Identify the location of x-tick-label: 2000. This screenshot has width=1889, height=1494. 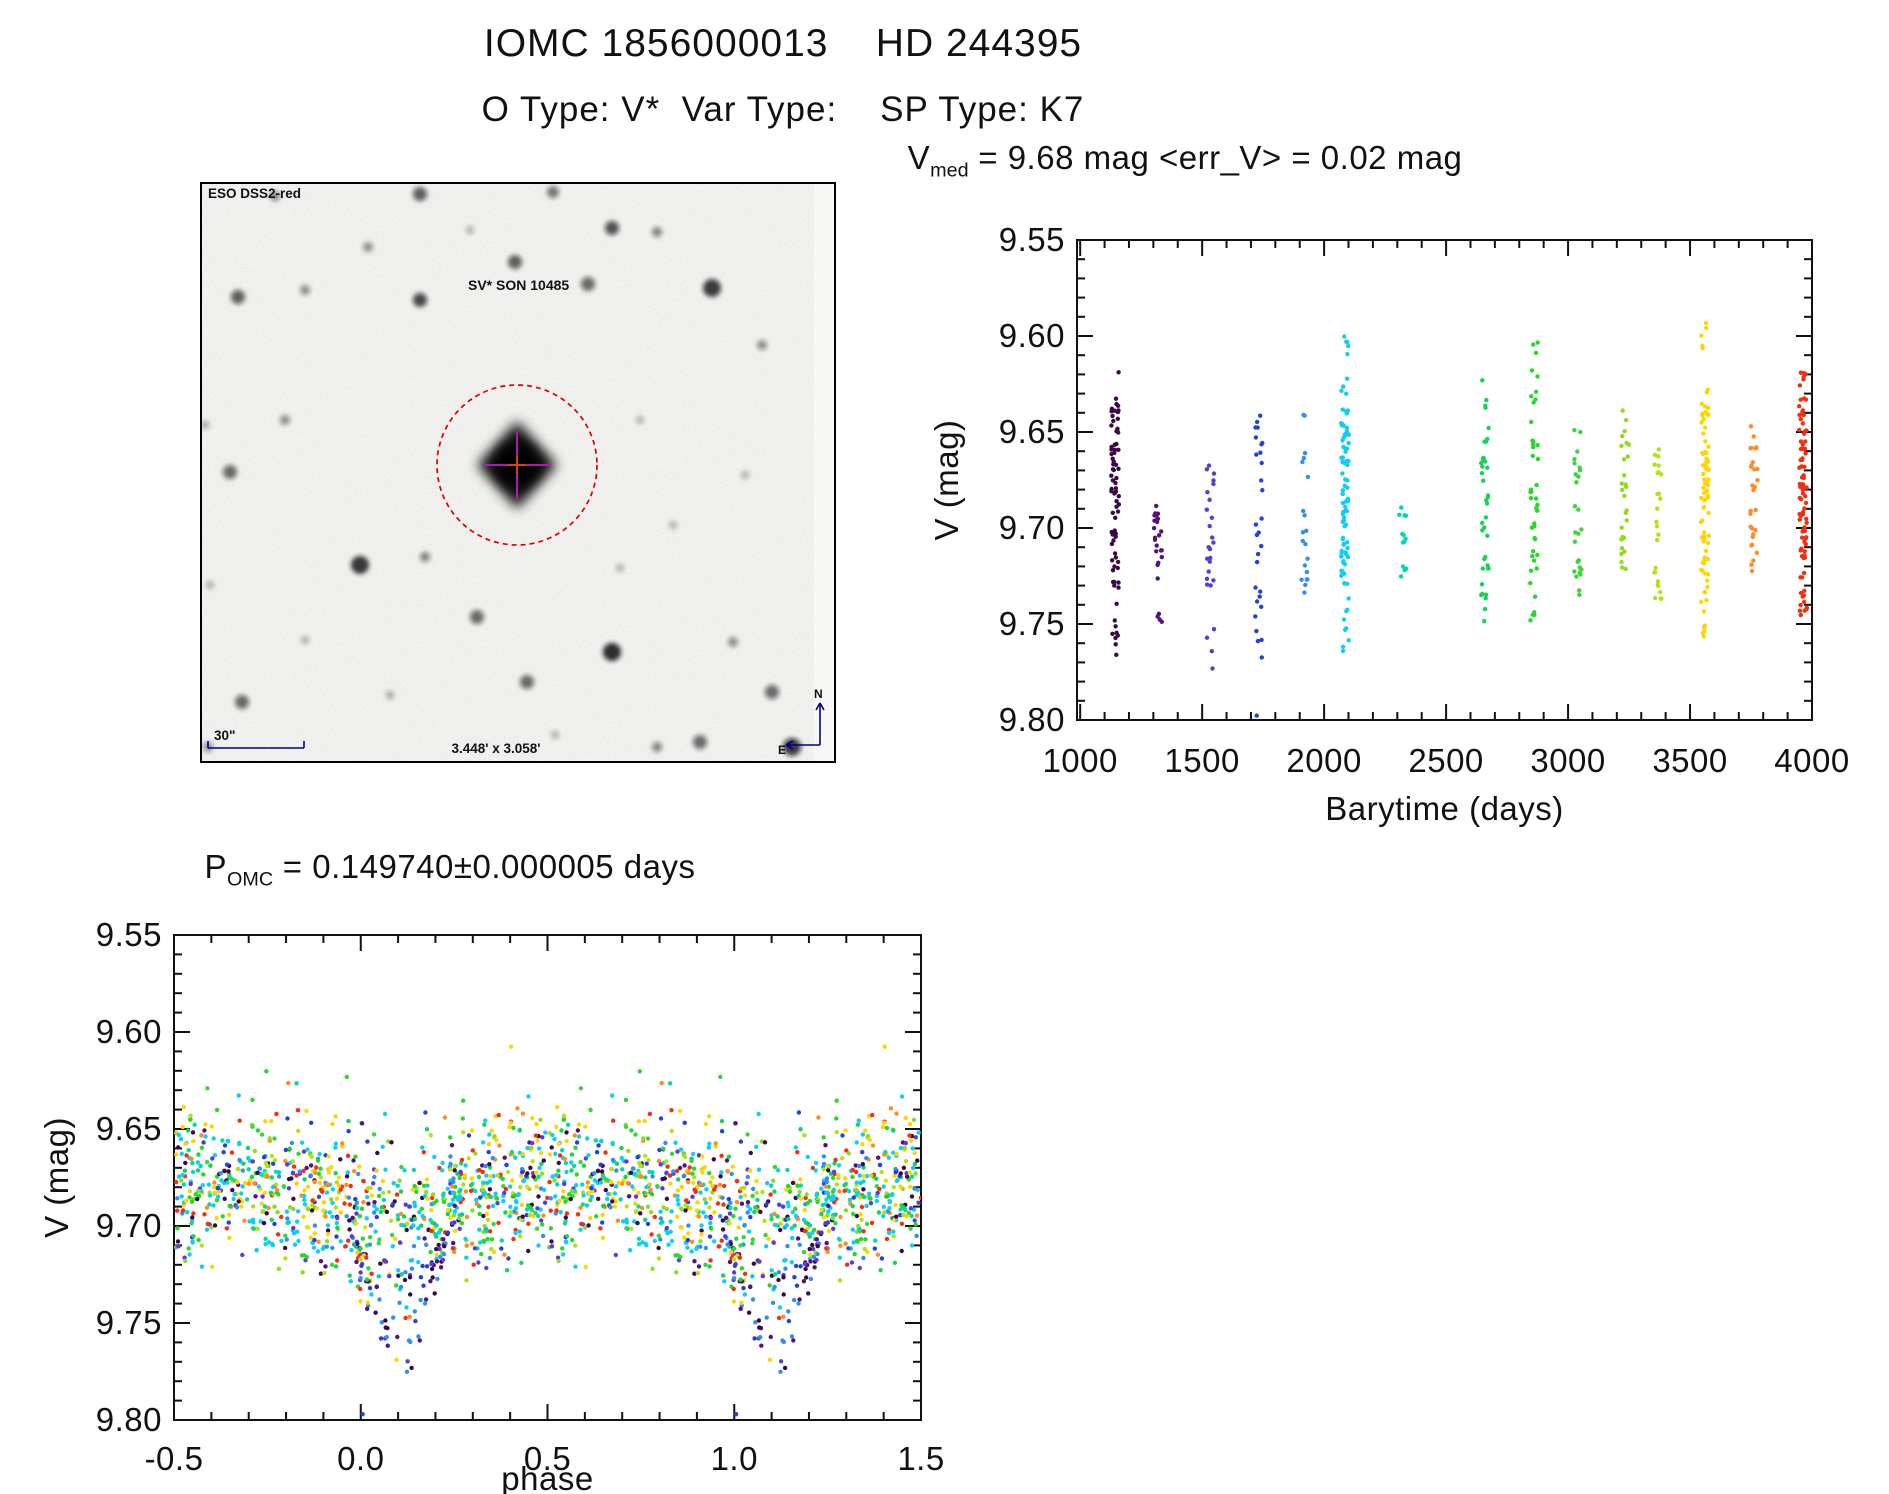
(1323, 760).